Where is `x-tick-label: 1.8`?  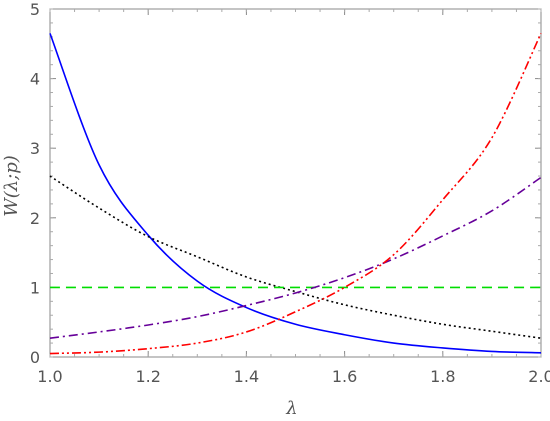 x-tick-label: 1.8 is located at coordinates (442, 376).